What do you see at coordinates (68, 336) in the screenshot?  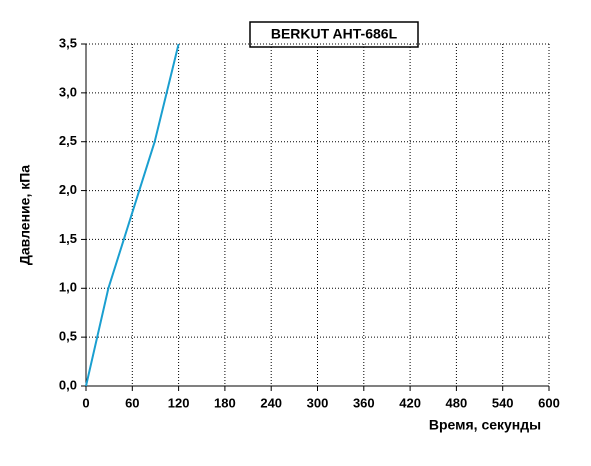 I see `y-tick-label: 0,5` at bounding box center [68, 336].